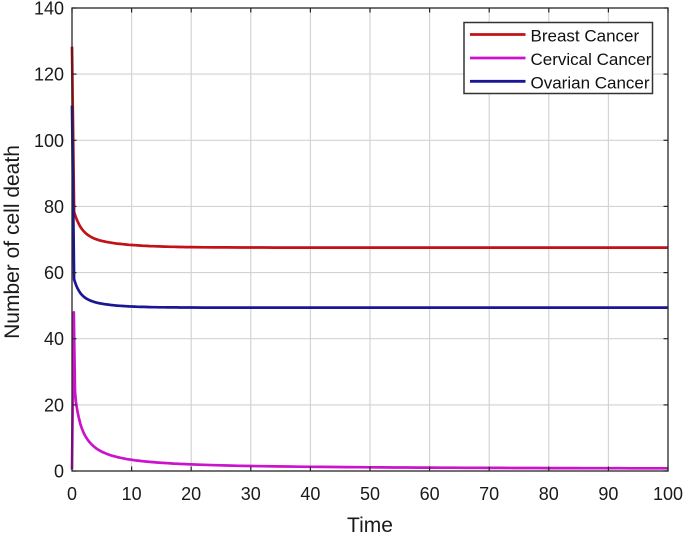  What do you see at coordinates (590, 82) in the screenshot?
I see `svg-text: Ovarian Cancer` at bounding box center [590, 82].